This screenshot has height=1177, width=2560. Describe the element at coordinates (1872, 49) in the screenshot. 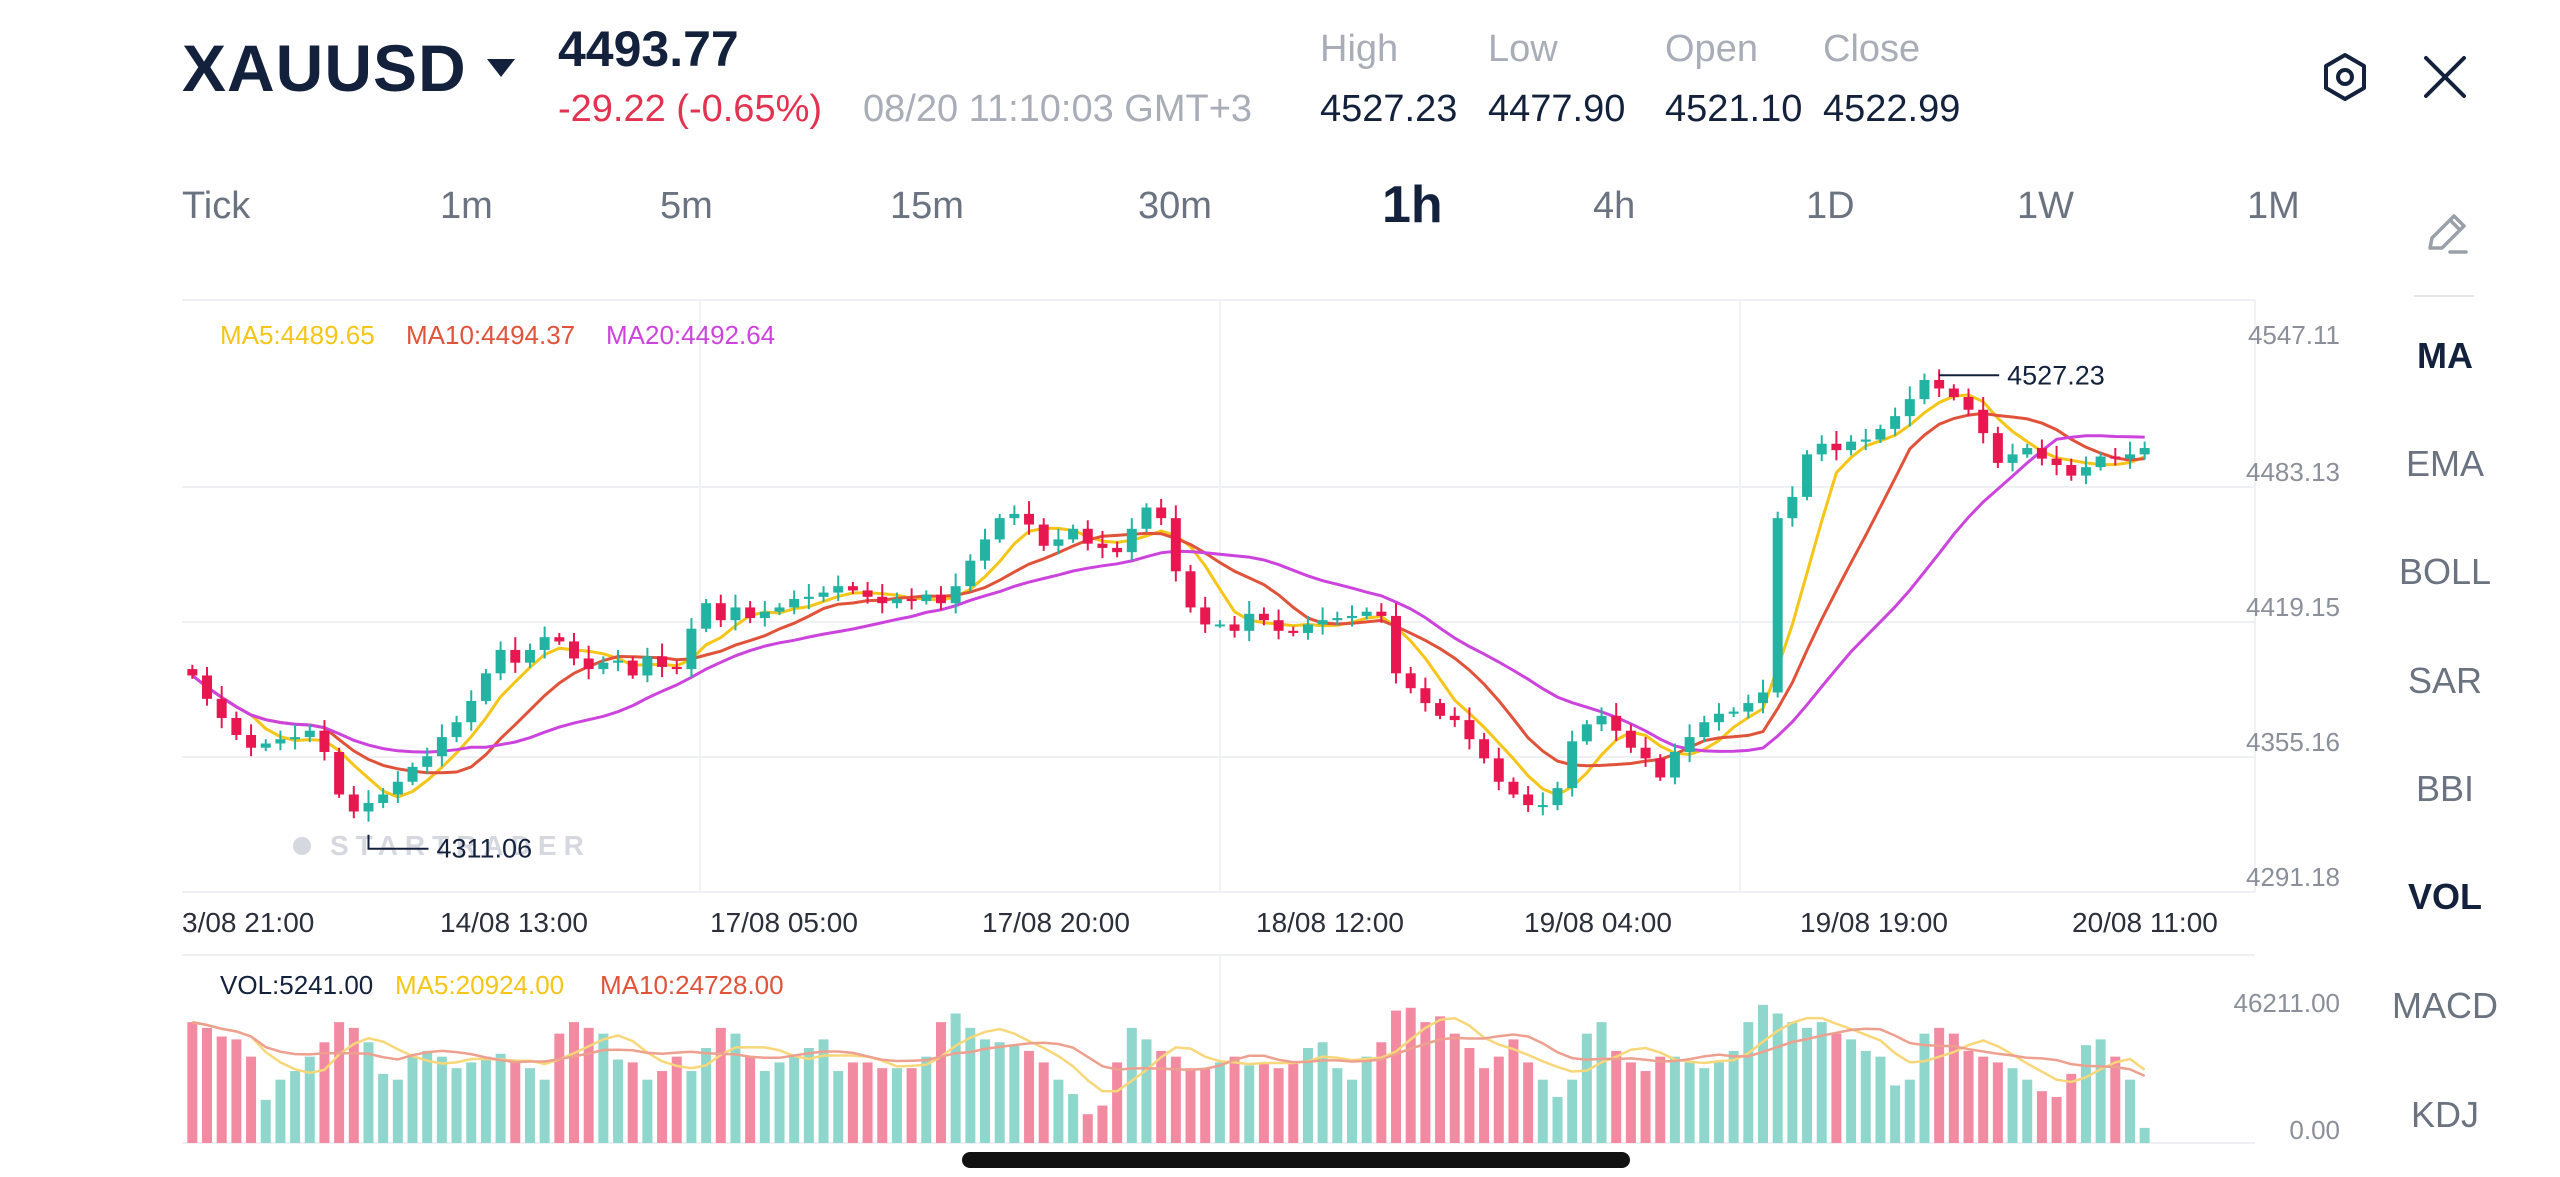

I see `stat-close-label: Close` at that location.